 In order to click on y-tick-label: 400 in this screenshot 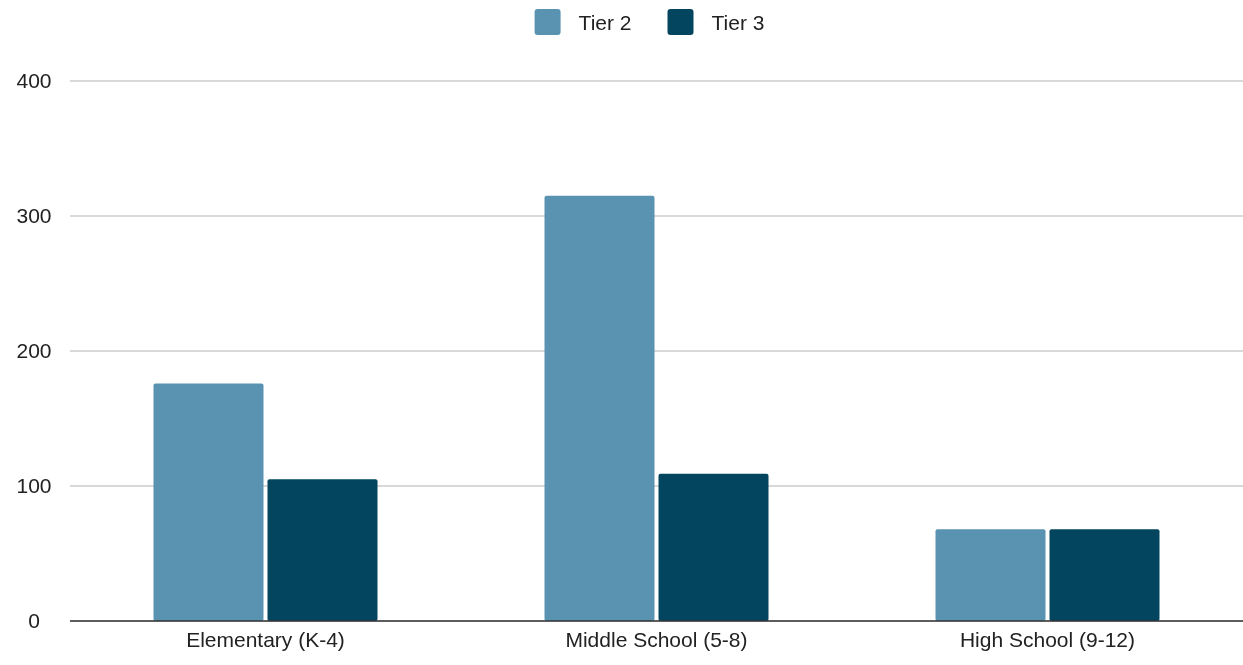, I will do `click(34, 81)`.